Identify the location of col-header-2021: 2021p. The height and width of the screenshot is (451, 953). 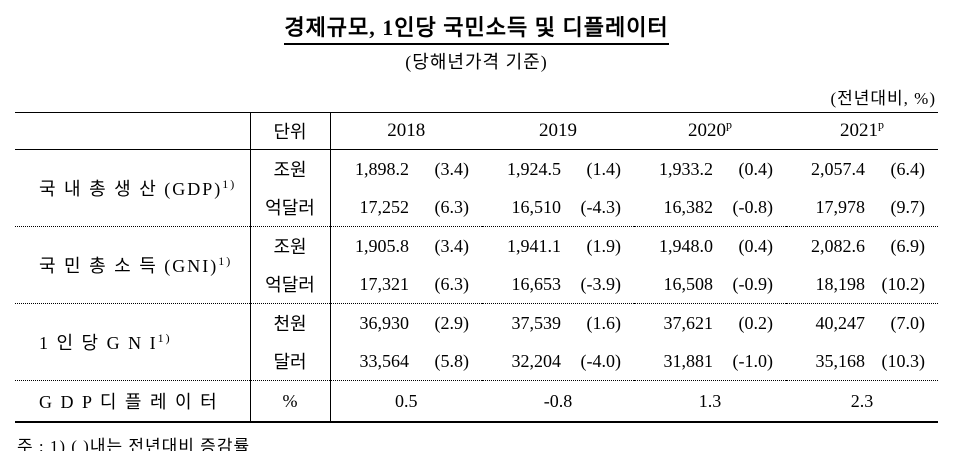
(862, 131).